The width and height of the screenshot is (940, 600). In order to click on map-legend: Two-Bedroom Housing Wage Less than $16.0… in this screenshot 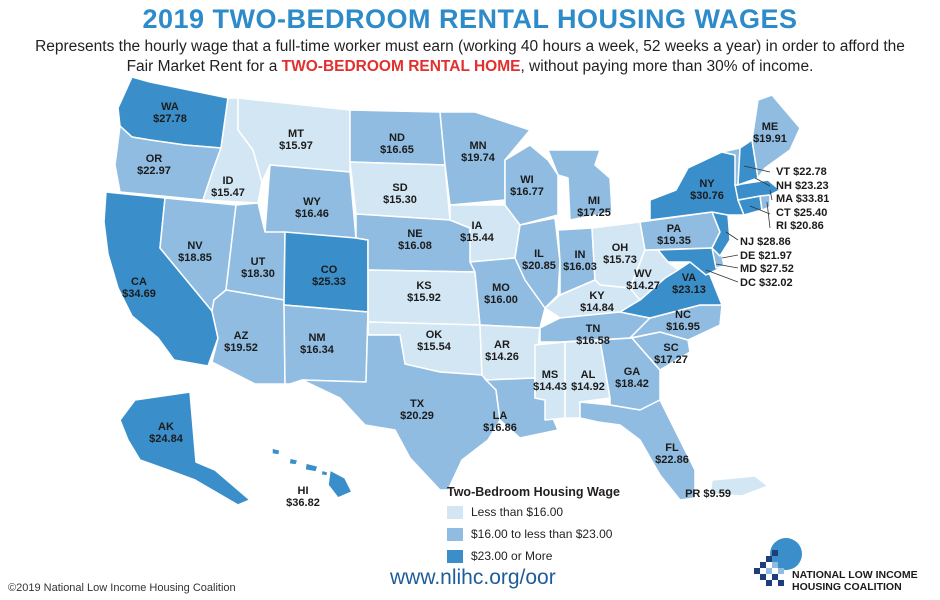, I will do `click(547, 527)`.